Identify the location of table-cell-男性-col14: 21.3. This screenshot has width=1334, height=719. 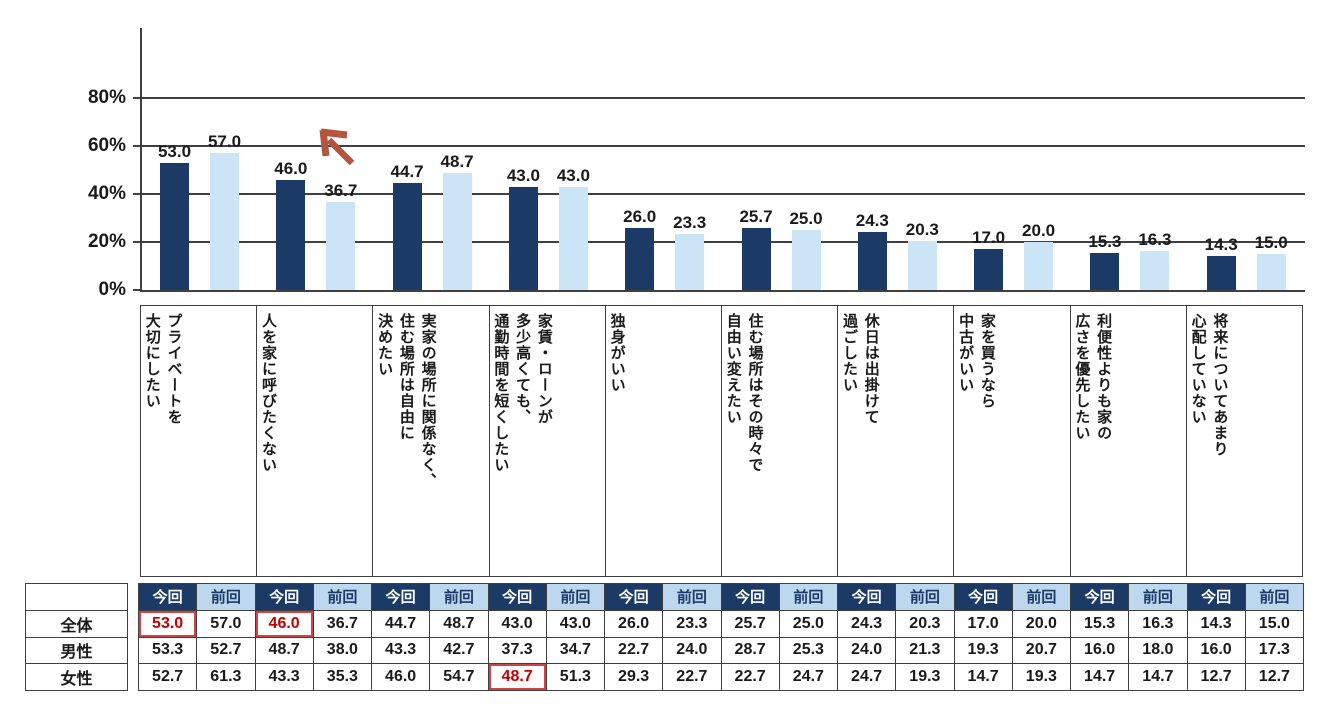
(925, 650).